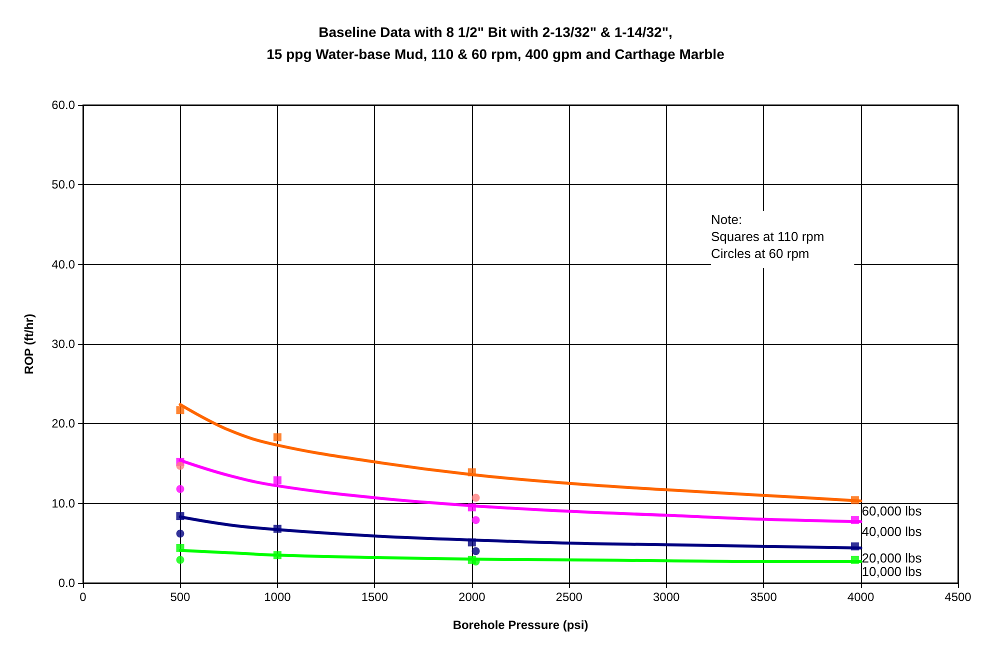  I want to click on y-tick-label: 10.0, so click(64, 503).